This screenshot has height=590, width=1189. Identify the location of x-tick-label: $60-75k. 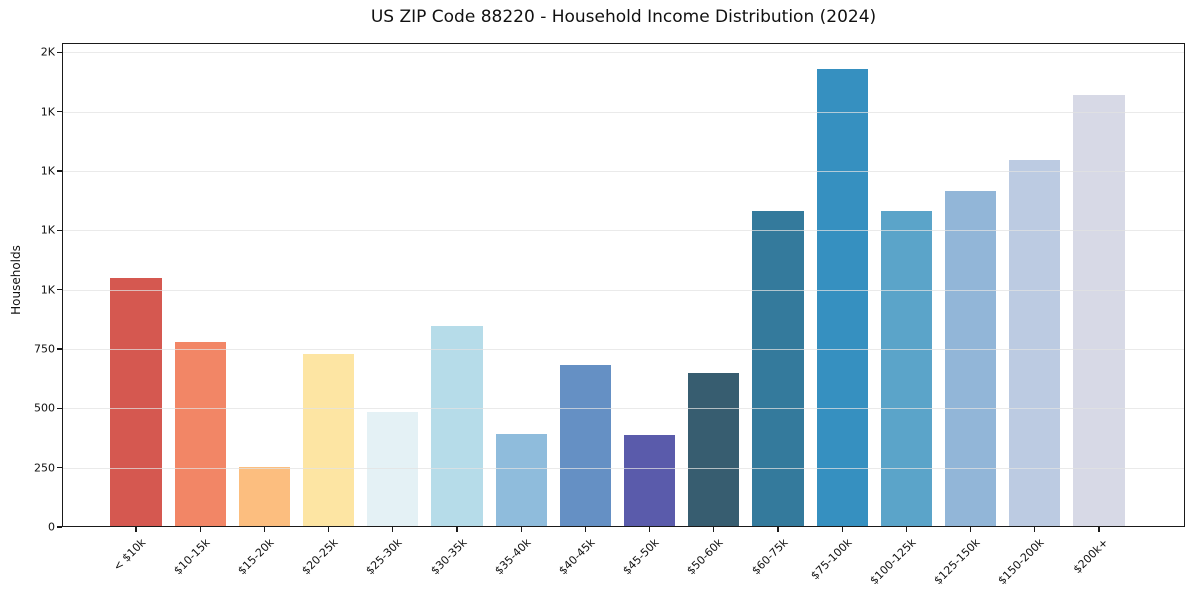
(769, 557).